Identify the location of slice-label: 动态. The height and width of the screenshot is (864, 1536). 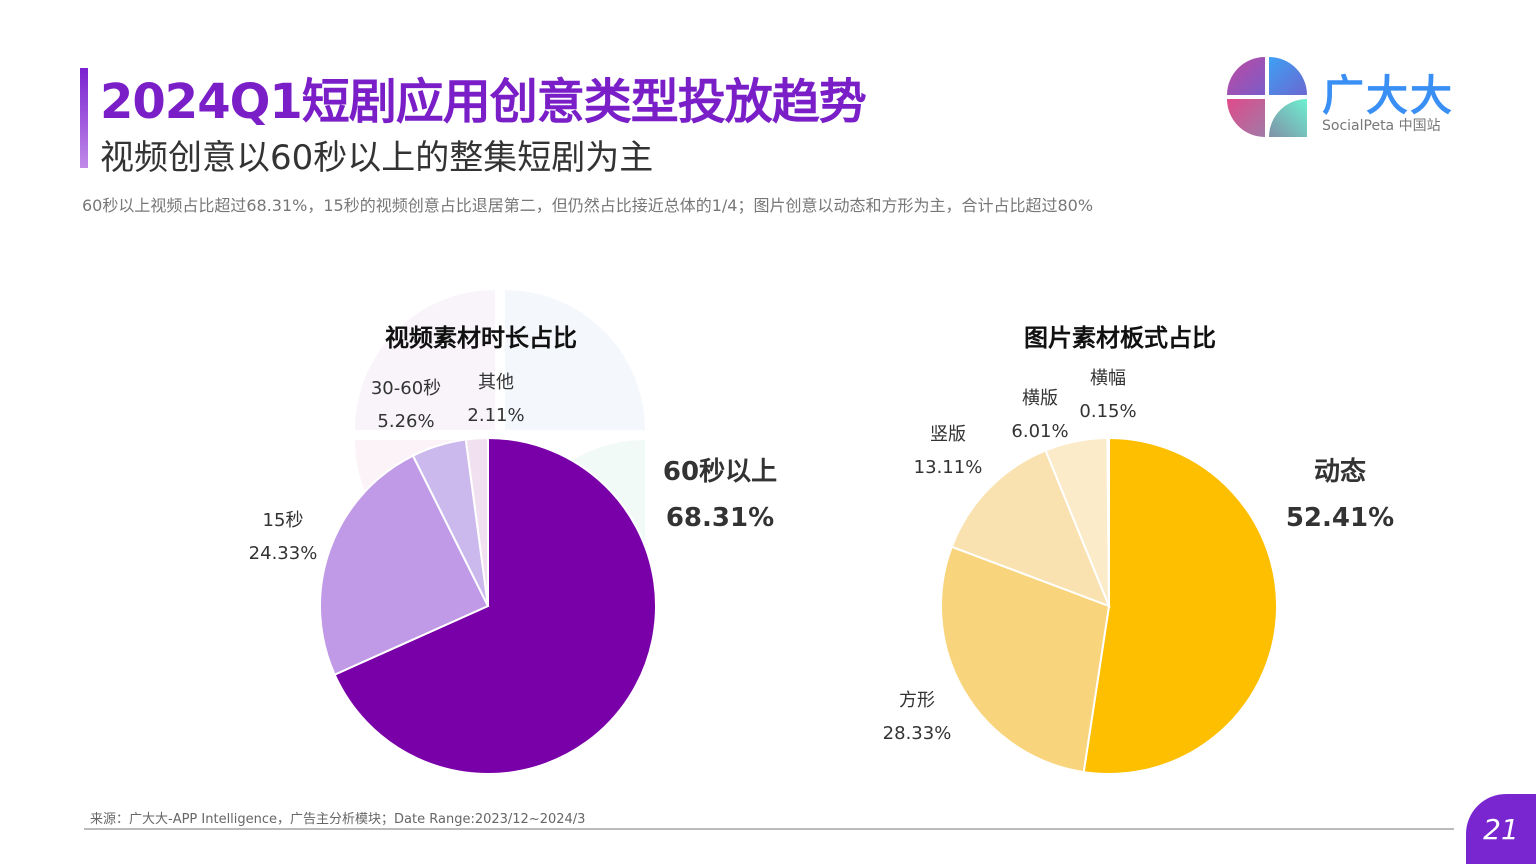
(1340, 471).